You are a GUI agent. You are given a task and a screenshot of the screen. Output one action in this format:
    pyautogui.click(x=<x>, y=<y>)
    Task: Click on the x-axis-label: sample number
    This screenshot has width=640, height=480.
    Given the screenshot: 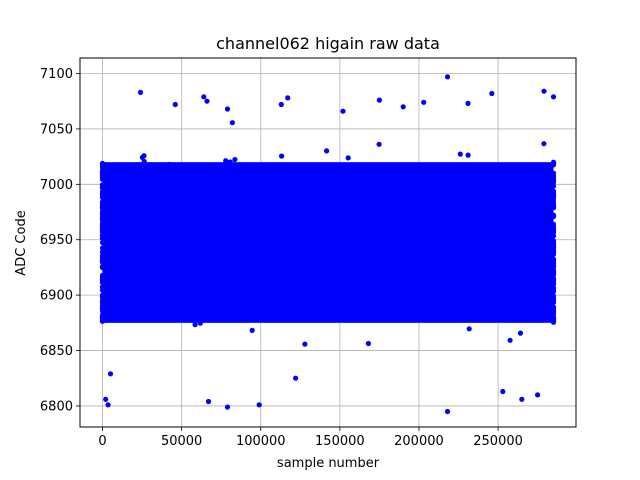 What is the action you would take?
    pyautogui.click(x=328, y=463)
    